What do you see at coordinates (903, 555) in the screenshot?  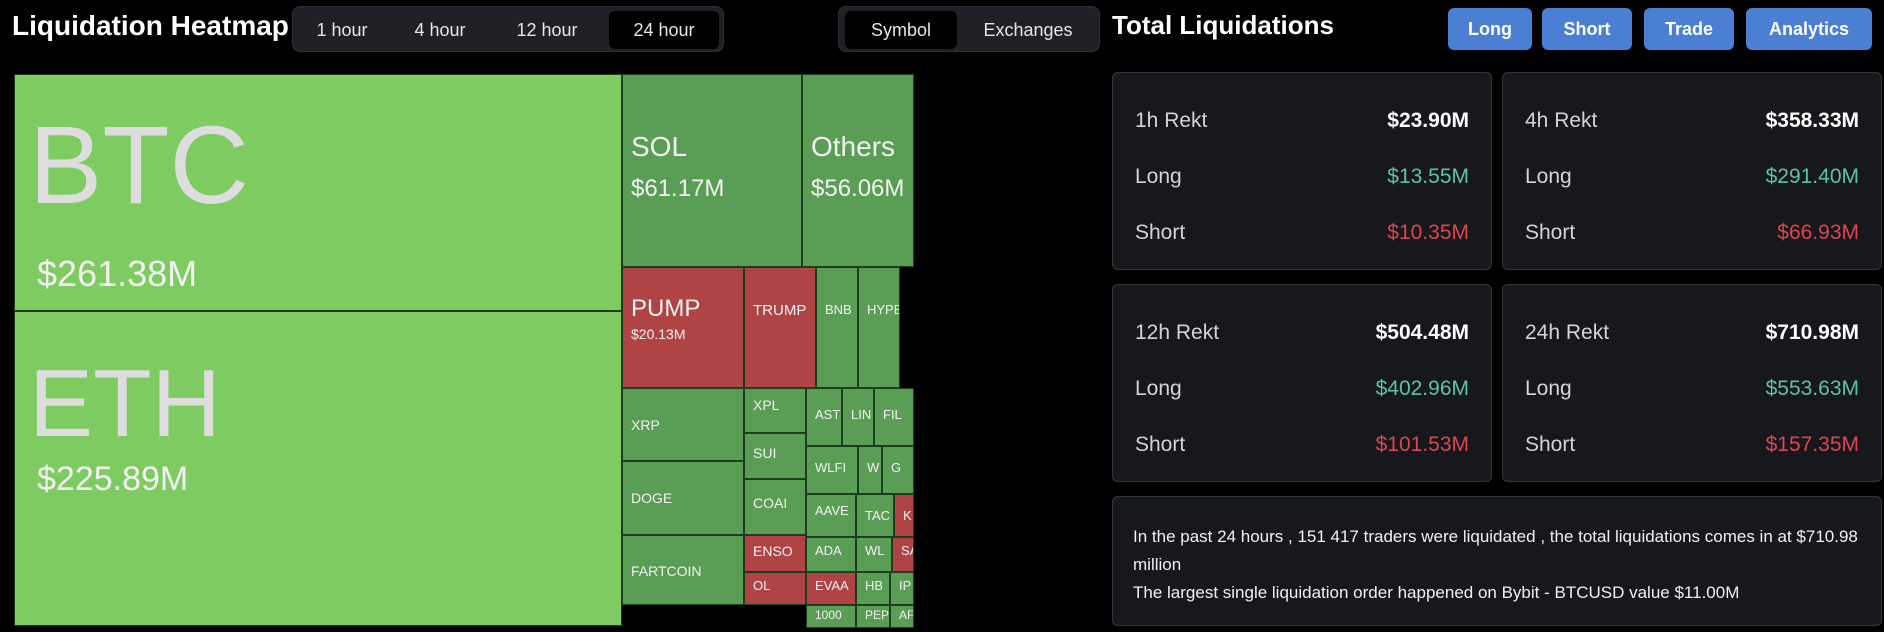 I see `heatmap-cell-sa: SA` at bounding box center [903, 555].